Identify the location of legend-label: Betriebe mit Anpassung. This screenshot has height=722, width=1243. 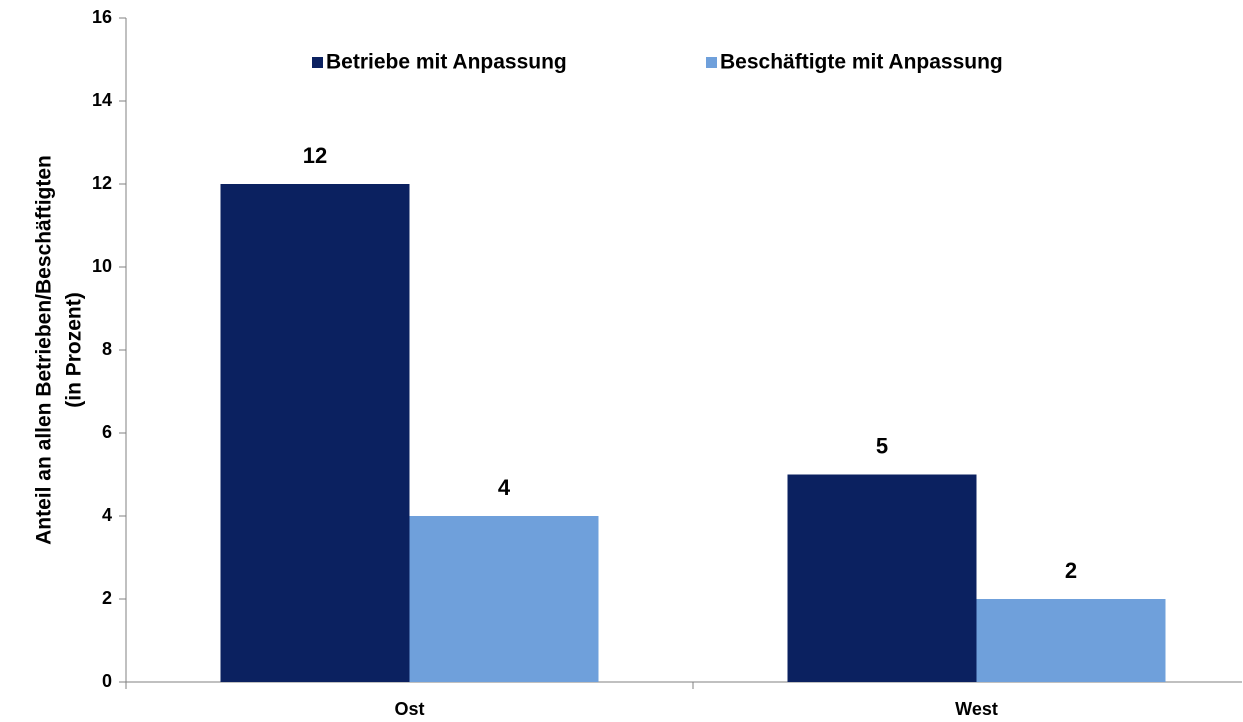
(446, 62).